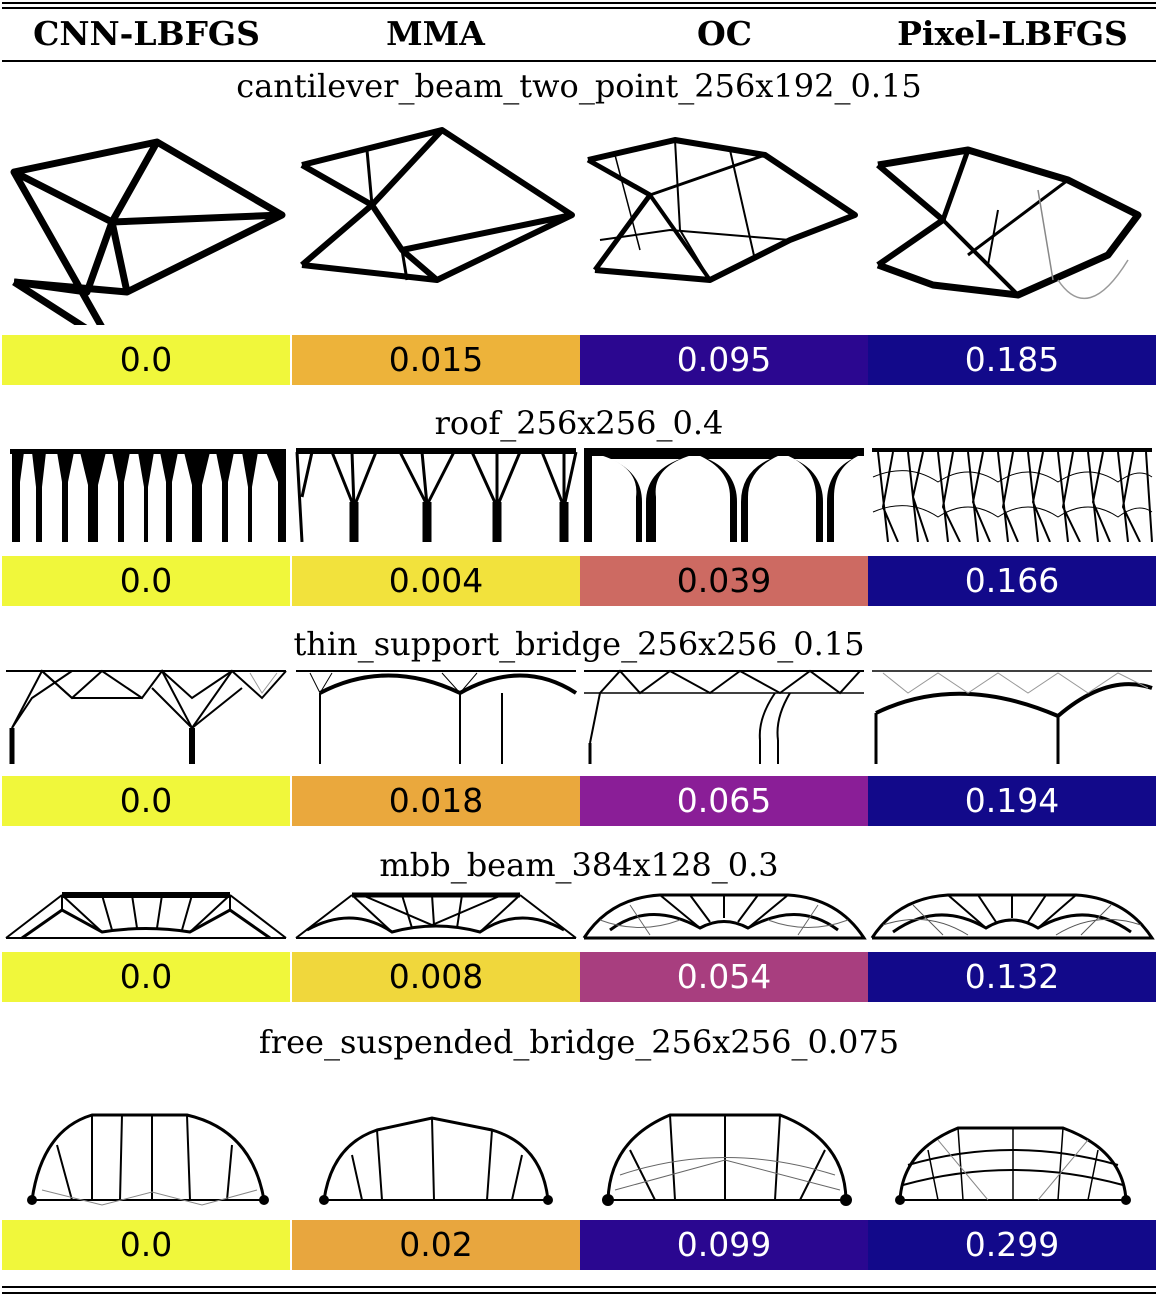  What do you see at coordinates (436, 360) in the screenshot?
I see `value-cantilever-mma: 0.015` at bounding box center [436, 360].